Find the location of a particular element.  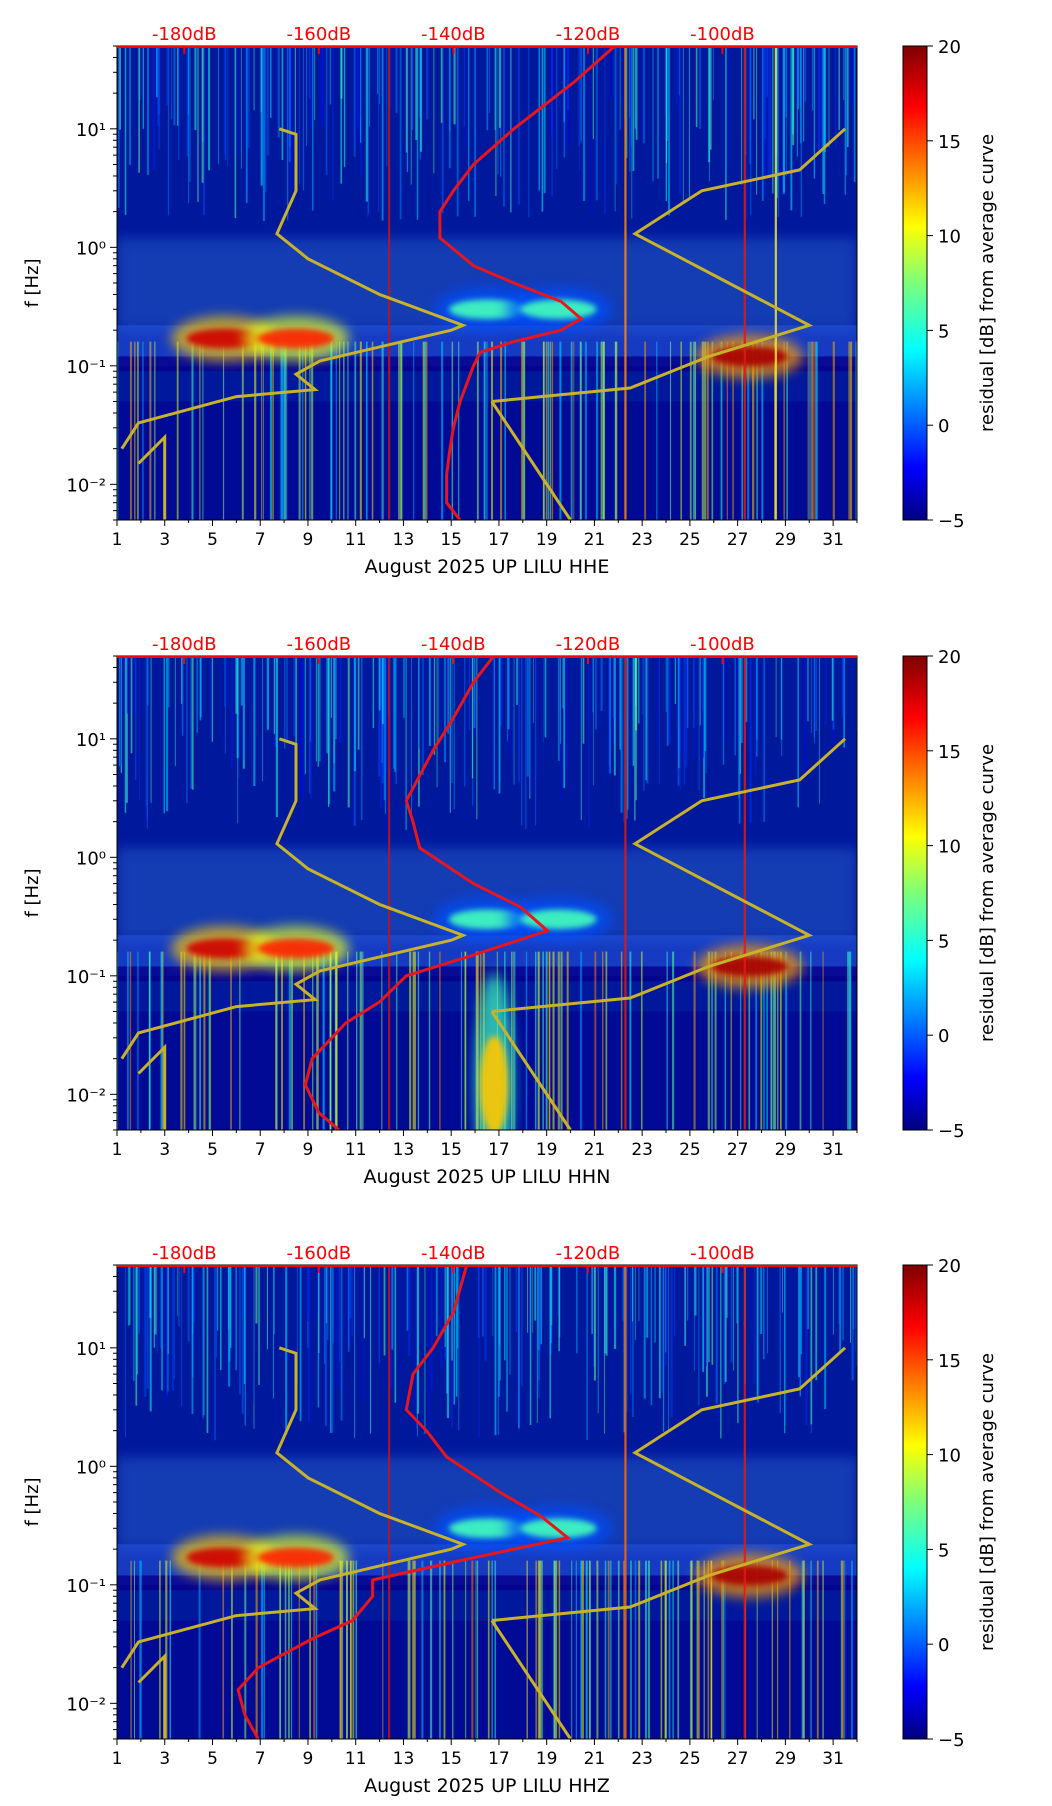

low-frequency-band is located at coordinates (487, 1679).